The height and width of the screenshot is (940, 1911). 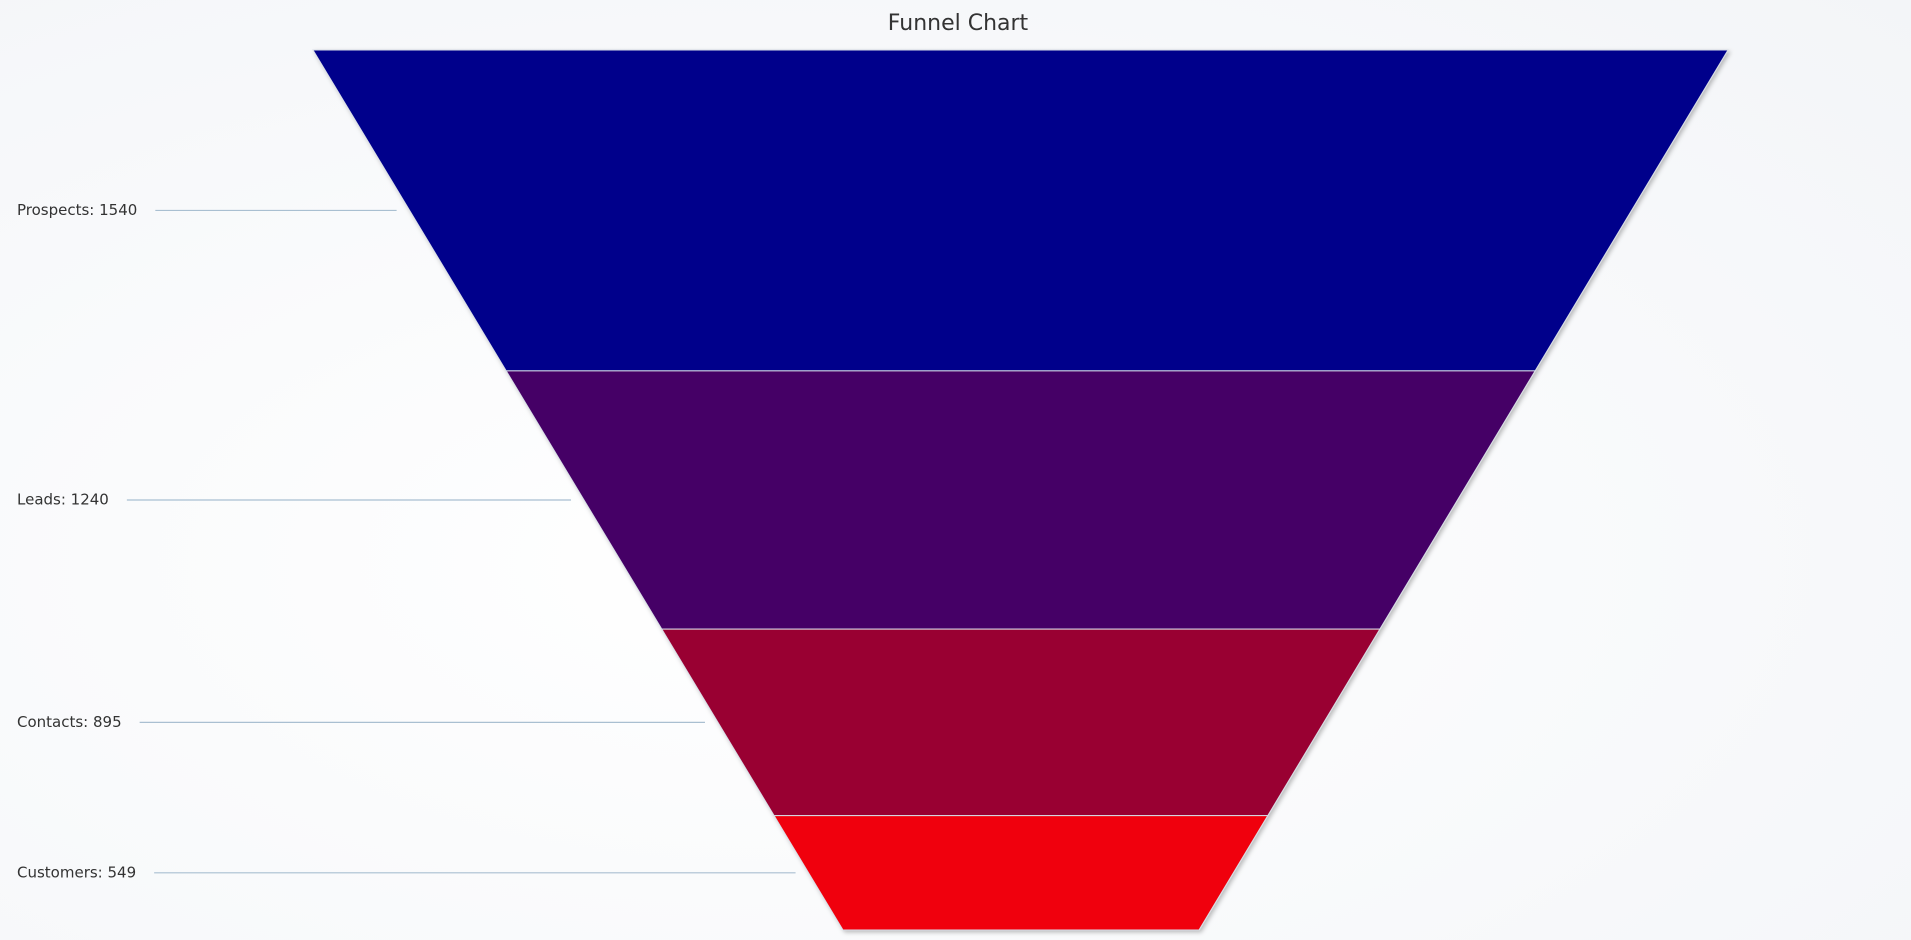 I want to click on data-label: Contacts: 895, so click(x=69, y=722).